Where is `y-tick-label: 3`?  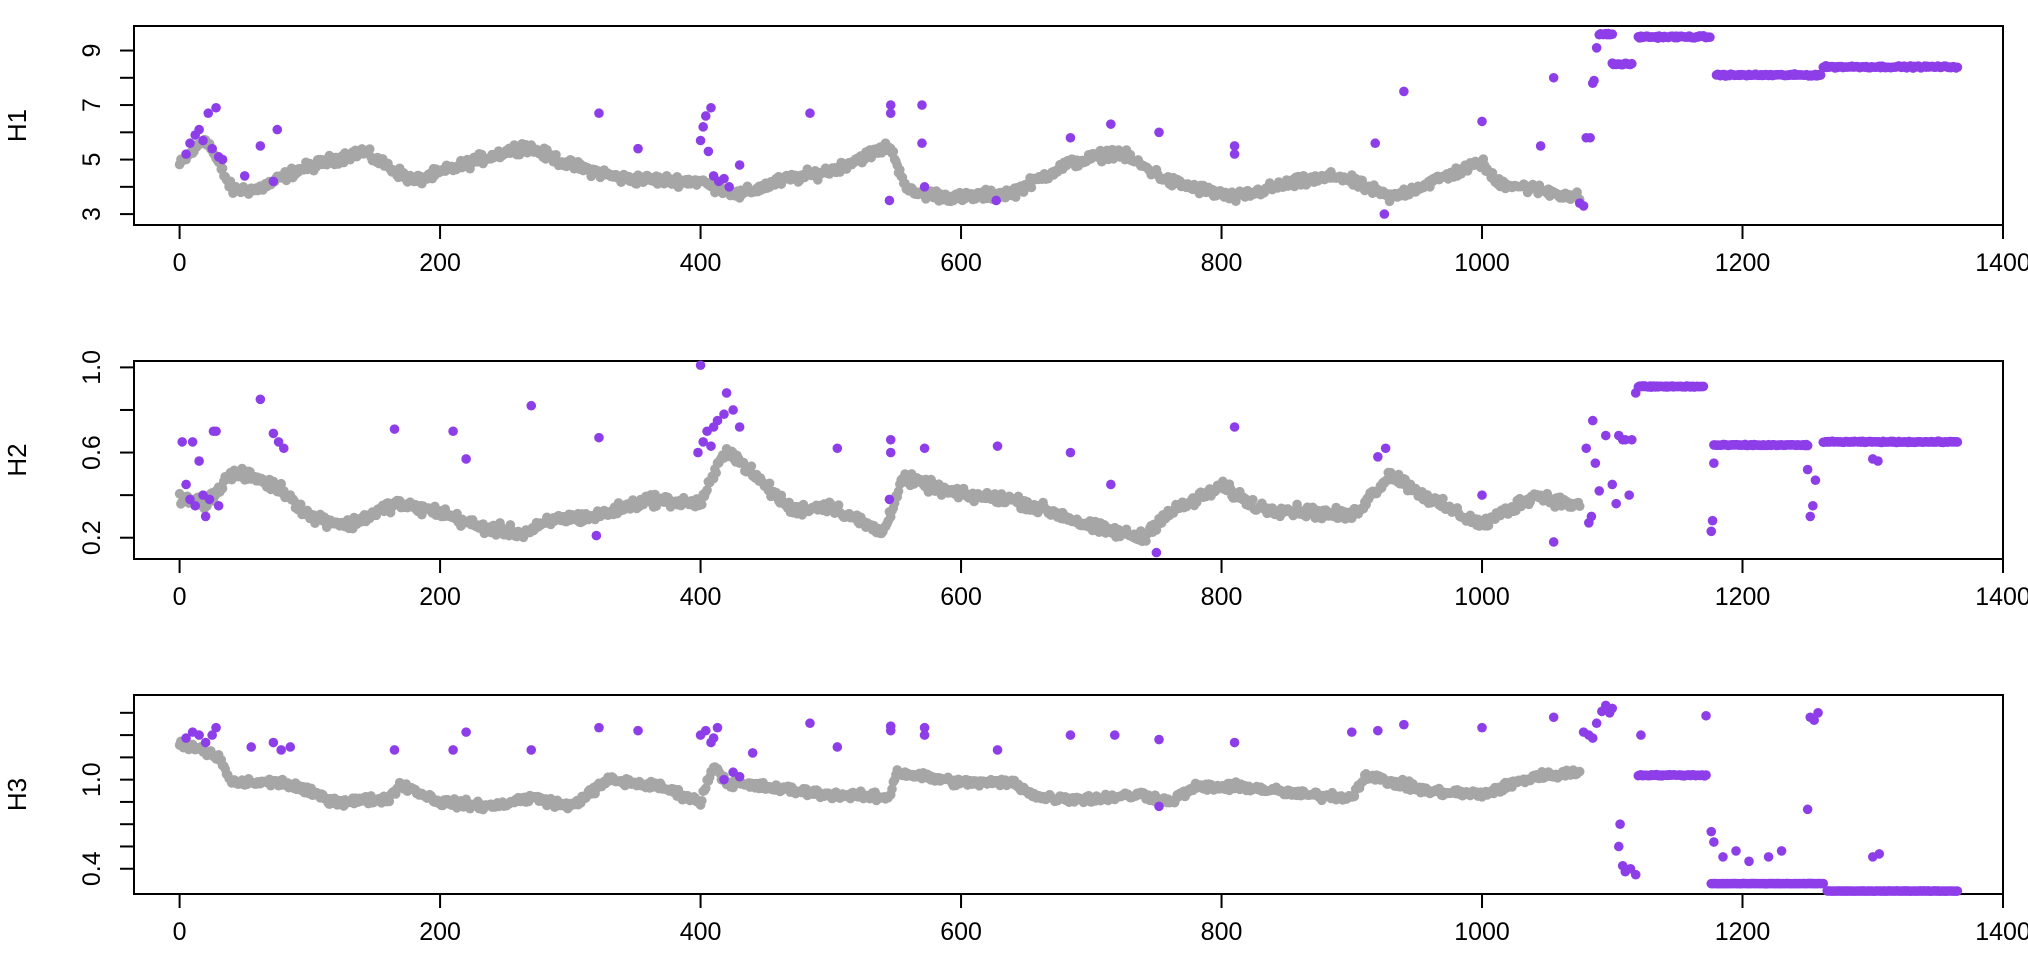 y-tick-label: 3 is located at coordinates (92, 214).